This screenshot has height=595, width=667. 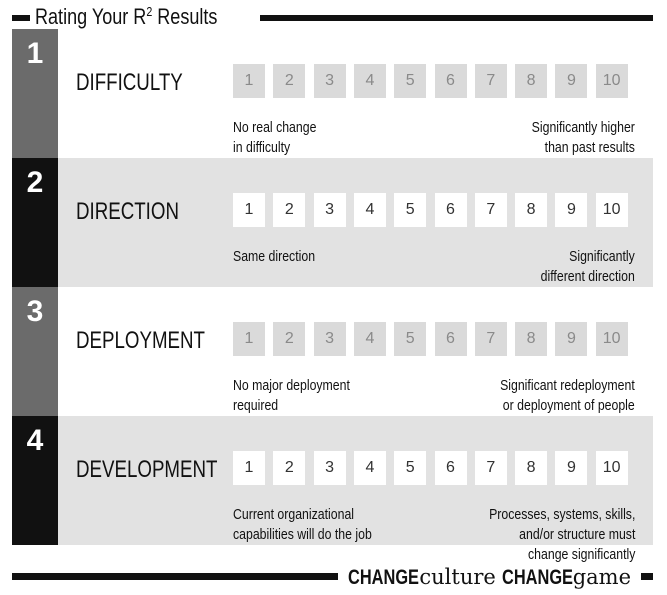 I want to click on row-number-block: 2, so click(x=35, y=222).